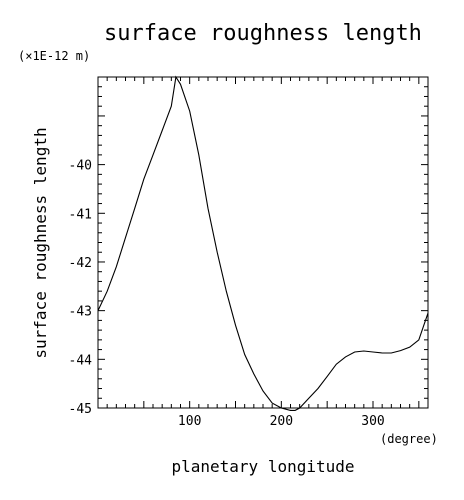 This screenshot has height=500, width=464. Describe the element at coordinates (80, 166) in the screenshot. I see `y-tick-label: -40` at that location.